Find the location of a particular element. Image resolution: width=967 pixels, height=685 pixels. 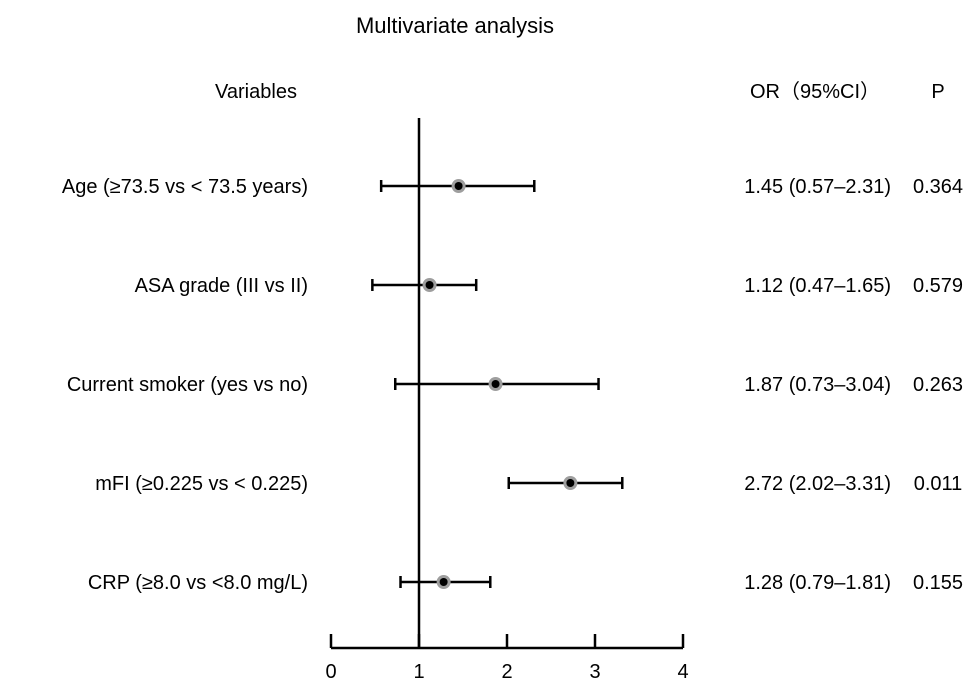

variable-label: Age (≥73.5 vs < 73.5 years) is located at coordinates (185, 187).